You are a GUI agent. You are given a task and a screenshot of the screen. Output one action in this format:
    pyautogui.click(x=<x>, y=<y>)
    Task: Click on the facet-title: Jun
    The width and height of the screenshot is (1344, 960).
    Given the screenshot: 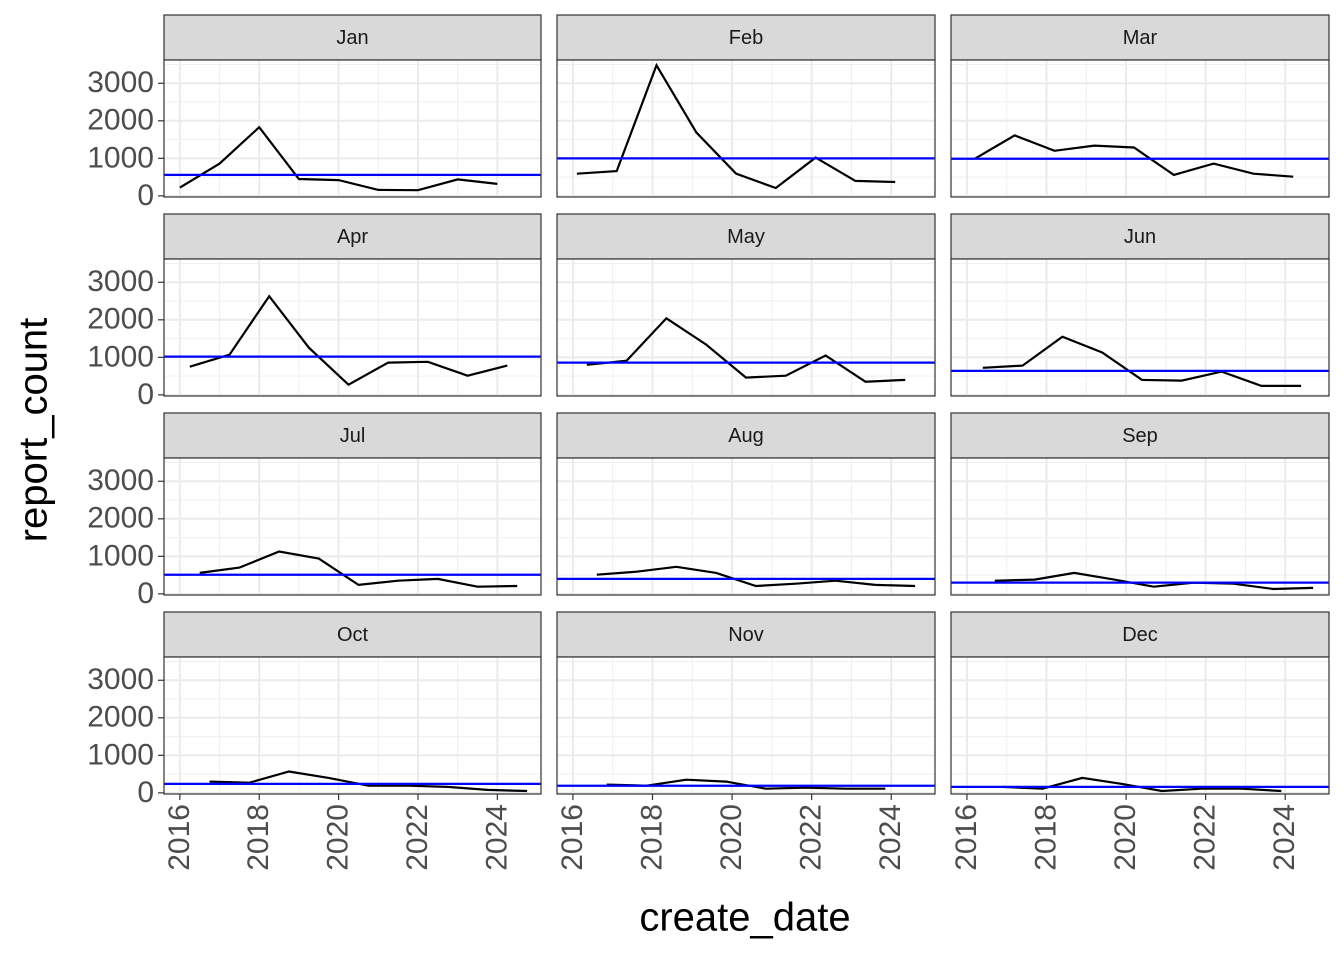 What is the action you would take?
    pyautogui.click(x=1140, y=237)
    